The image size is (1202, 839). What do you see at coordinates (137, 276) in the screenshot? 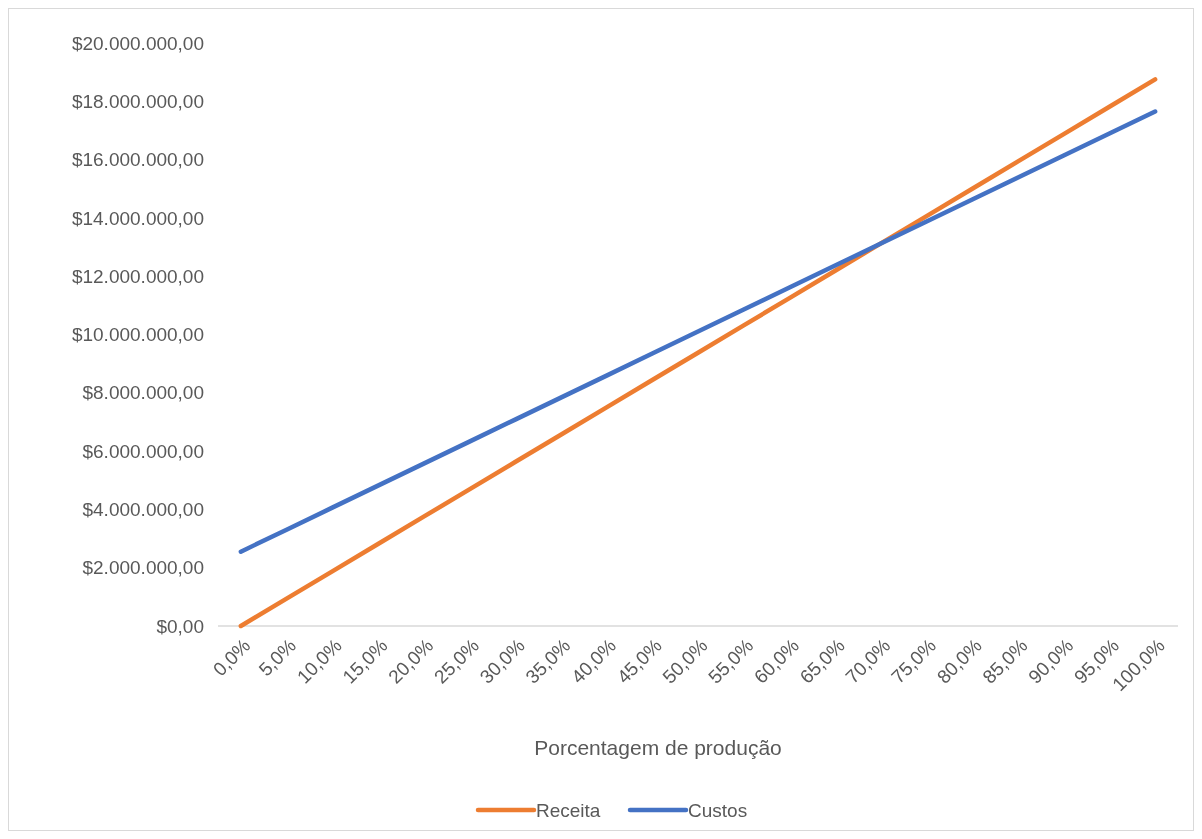
I see `y-tick-label: $12.000.000,00` at bounding box center [137, 276].